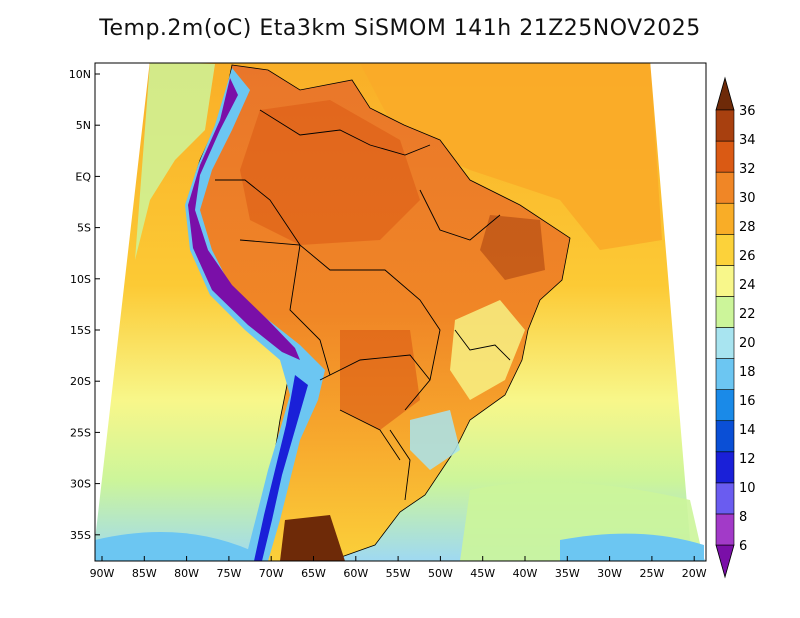 The height and width of the screenshot is (618, 800). What do you see at coordinates (80, 74) in the screenshot?
I see `lat-label: 10N` at bounding box center [80, 74].